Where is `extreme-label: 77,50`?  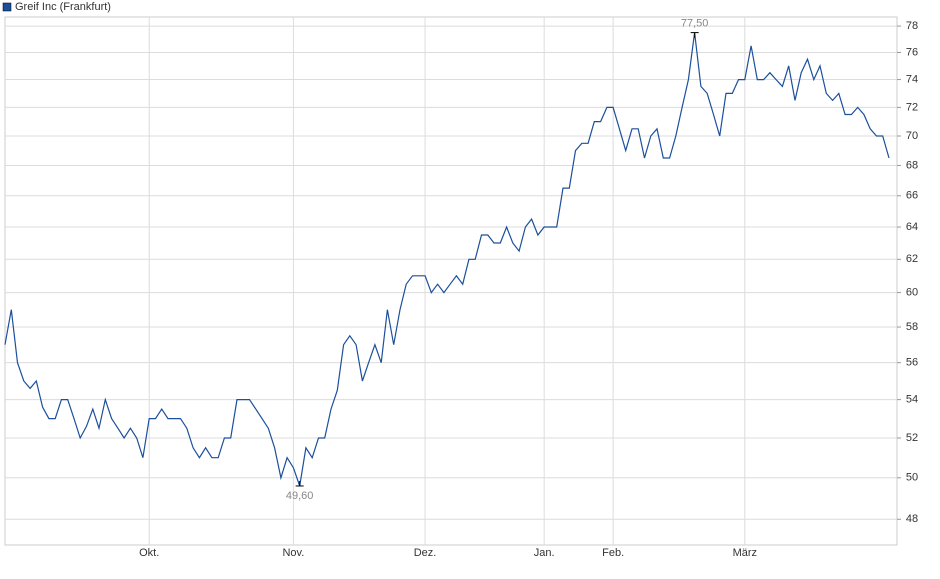
extreme-label: 77,50 is located at coordinates (695, 24).